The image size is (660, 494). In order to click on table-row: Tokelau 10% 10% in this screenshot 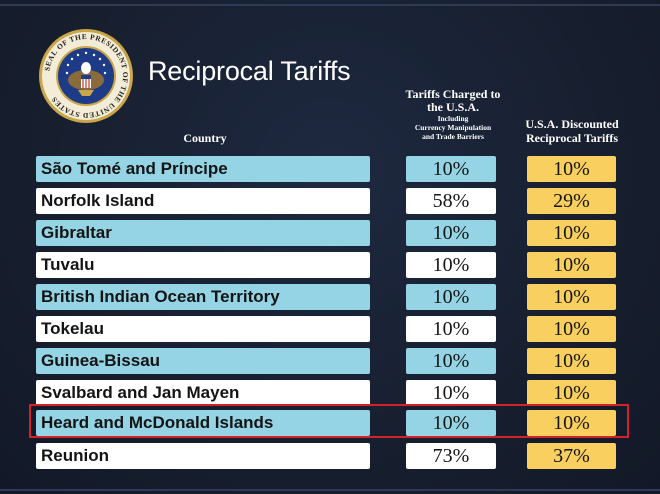, I will do `click(330, 329)`.